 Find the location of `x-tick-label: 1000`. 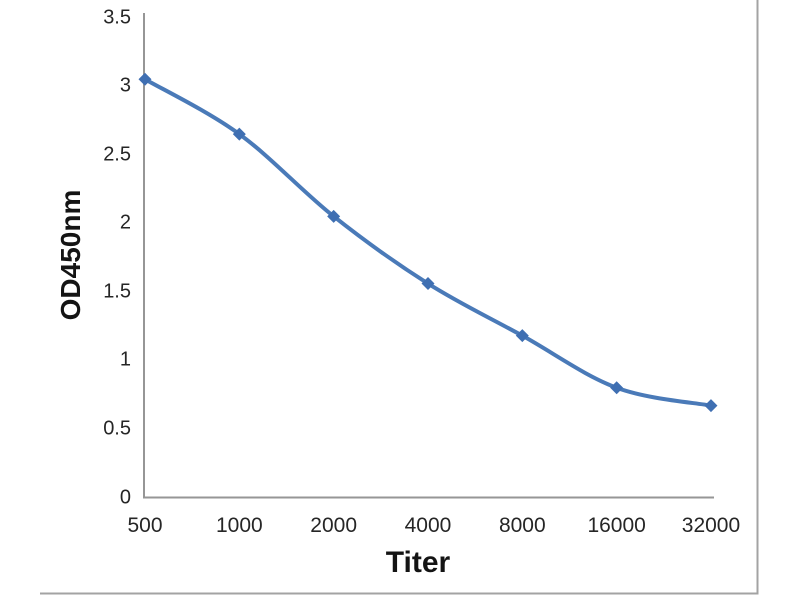

x-tick-label: 1000 is located at coordinates (239, 525).